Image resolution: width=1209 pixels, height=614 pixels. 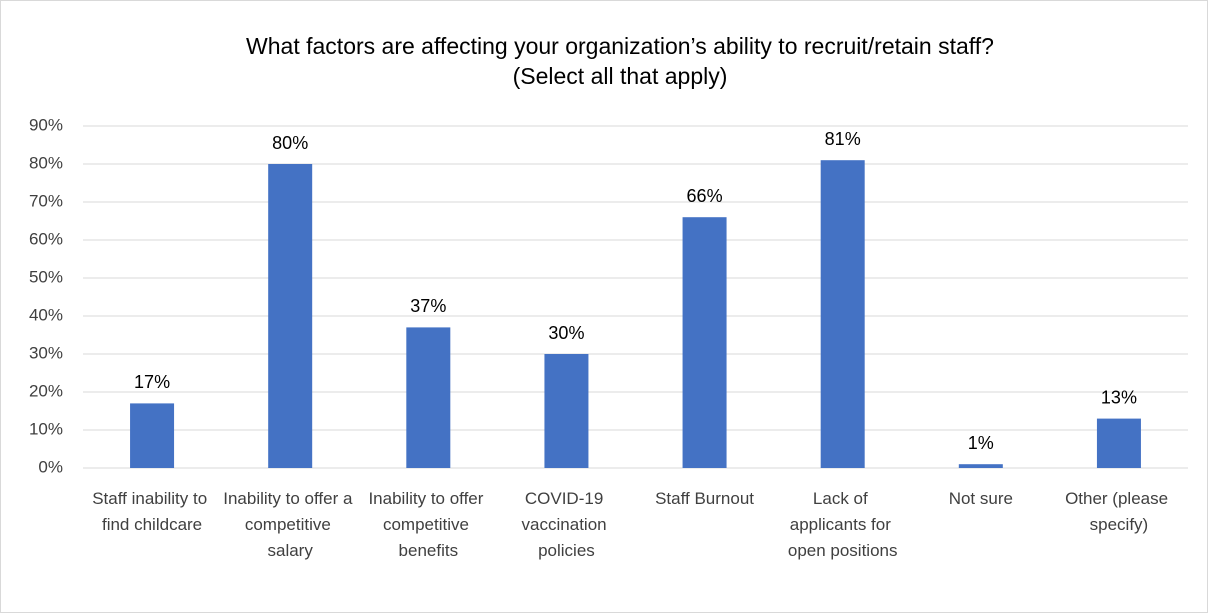 What do you see at coordinates (46, 390) in the screenshot?
I see `y-tick-label: 20%` at bounding box center [46, 390].